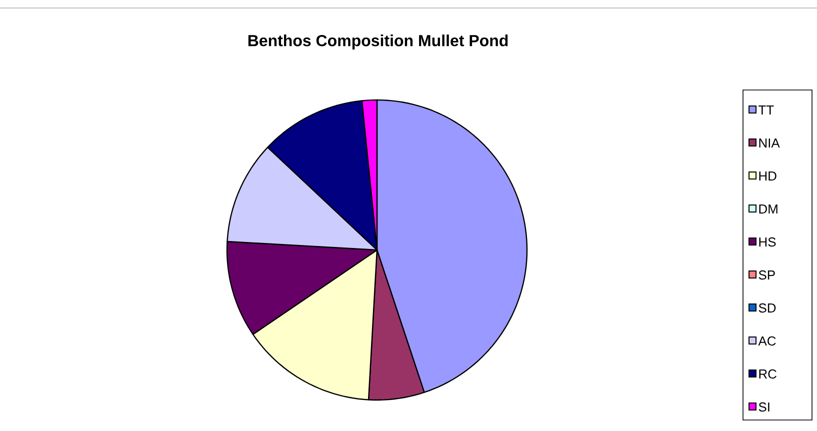 The height and width of the screenshot is (431, 817). I want to click on legend-label: SD, so click(767, 308).